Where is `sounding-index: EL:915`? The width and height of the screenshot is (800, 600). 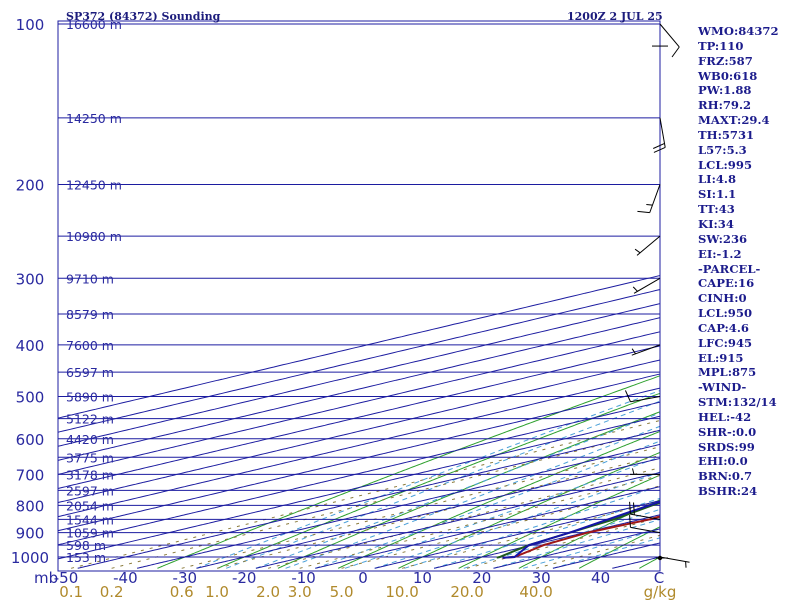
sounding-index: EL:915 is located at coordinates (721, 357).